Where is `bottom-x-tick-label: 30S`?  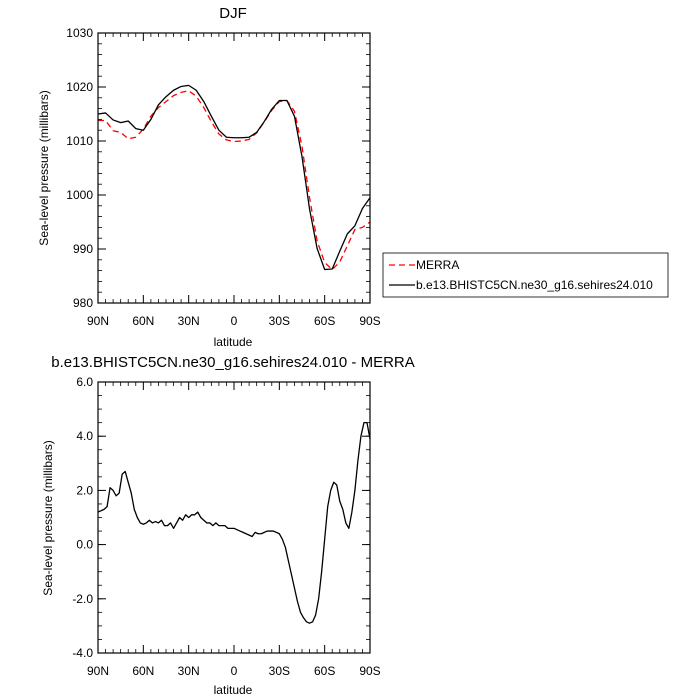 bottom-x-tick-label: 30S is located at coordinates (279, 671).